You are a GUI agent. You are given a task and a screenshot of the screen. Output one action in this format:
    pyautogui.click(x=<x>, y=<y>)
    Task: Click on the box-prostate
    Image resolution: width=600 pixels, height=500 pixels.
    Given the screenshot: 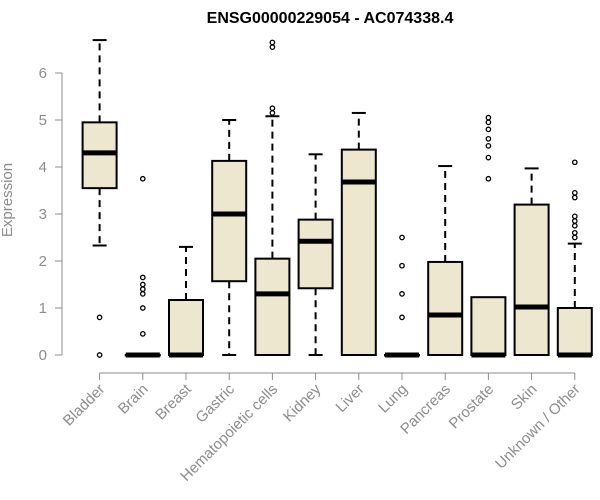 What is the action you would take?
    pyautogui.click(x=488, y=236)
    